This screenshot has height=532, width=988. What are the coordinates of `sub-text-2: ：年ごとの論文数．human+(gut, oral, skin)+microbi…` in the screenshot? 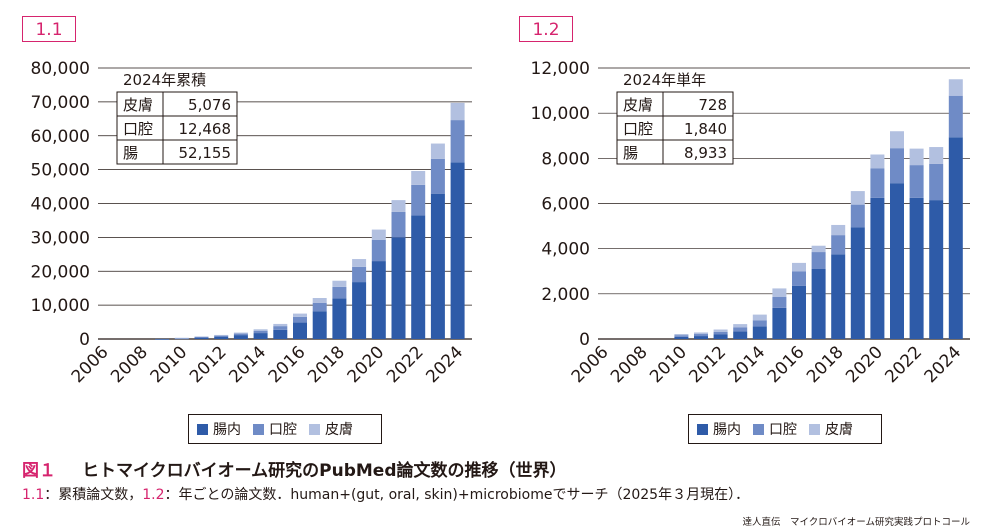 It's located at (457, 495).